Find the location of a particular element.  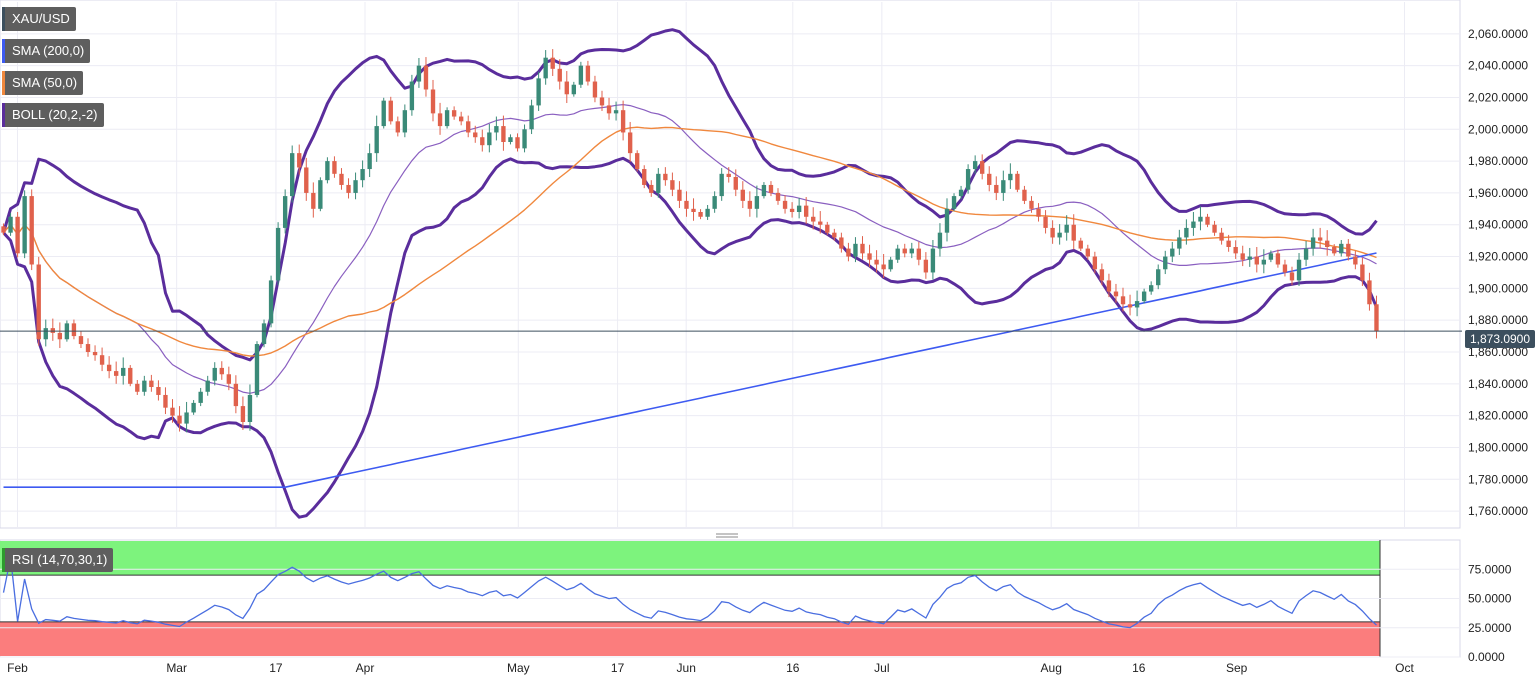

legend-rsi: RSI (14,70,30,1) is located at coordinates (58, 560).